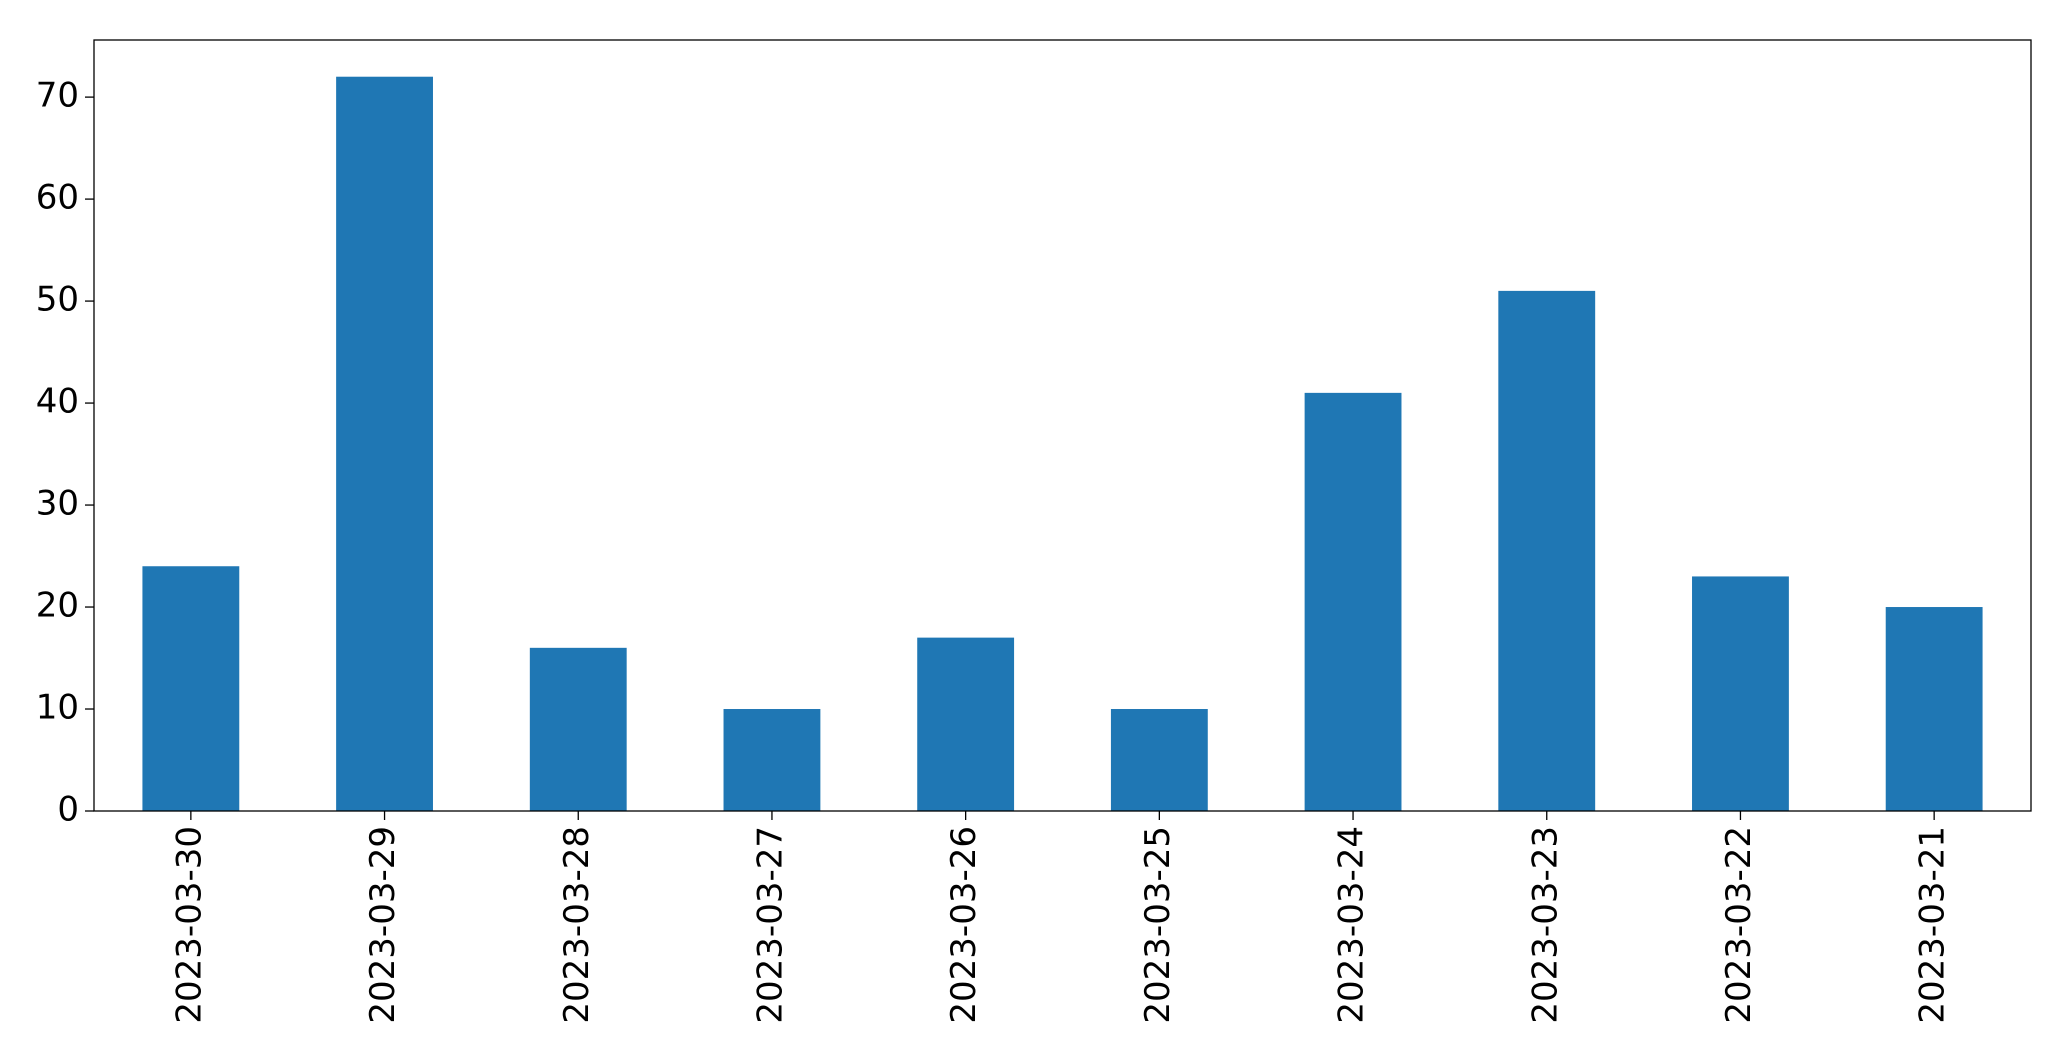  What do you see at coordinates (57, 606) in the screenshot?
I see `y-tick-label: 20` at bounding box center [57, 606].